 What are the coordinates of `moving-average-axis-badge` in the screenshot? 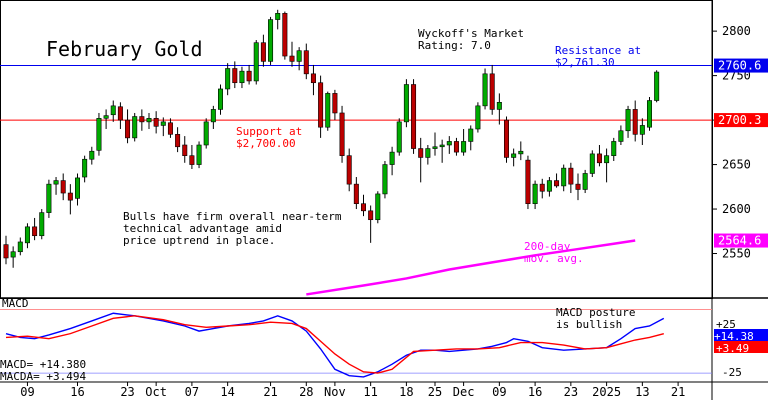 It's located at (741, 240).